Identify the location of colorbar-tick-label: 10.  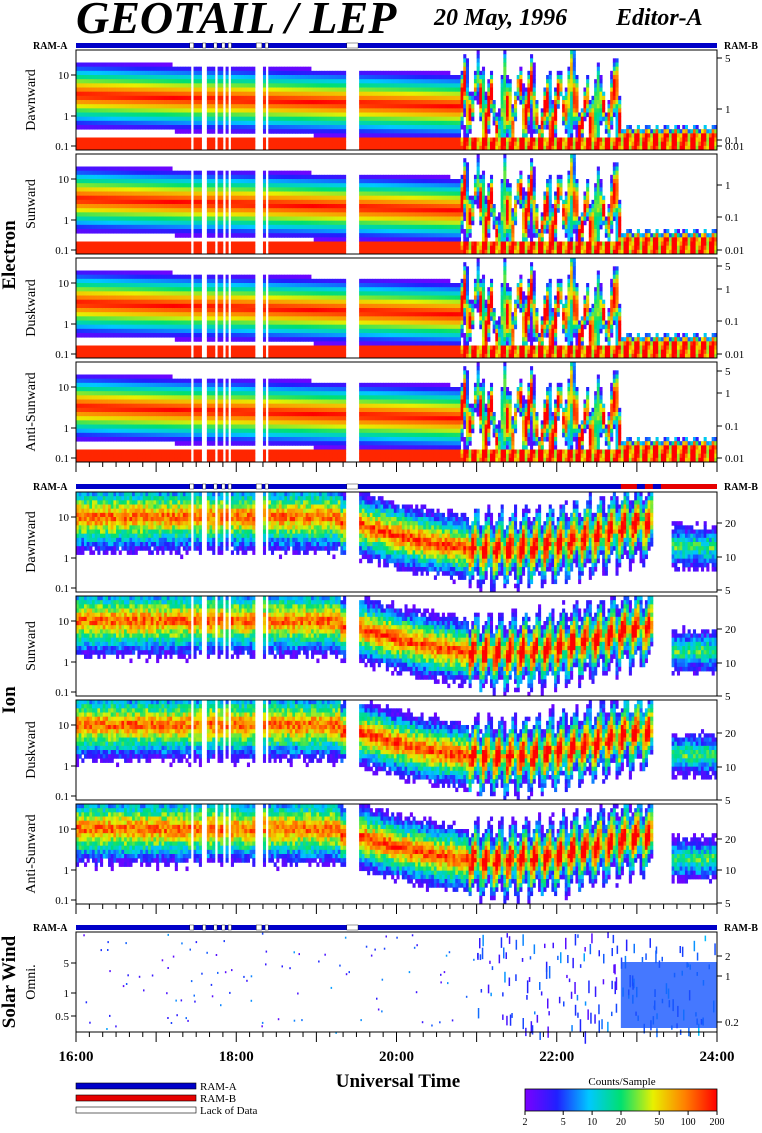
(592, 1122).